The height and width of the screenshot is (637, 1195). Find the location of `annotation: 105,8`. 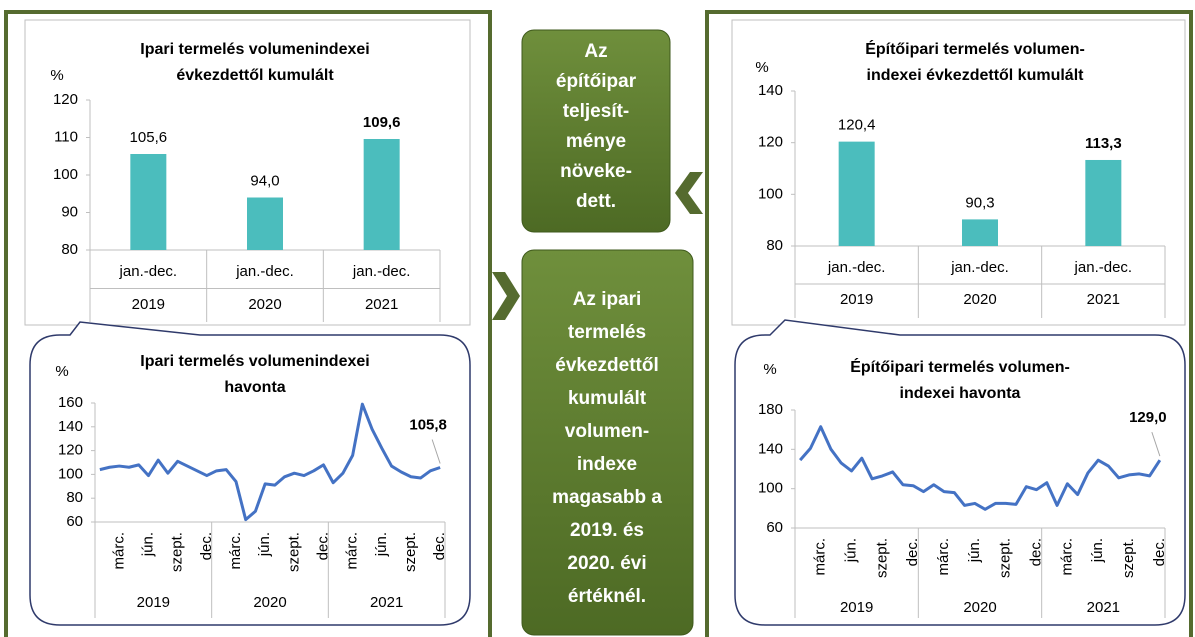

annotation: 105,8 is located at coordinates (428, 424).